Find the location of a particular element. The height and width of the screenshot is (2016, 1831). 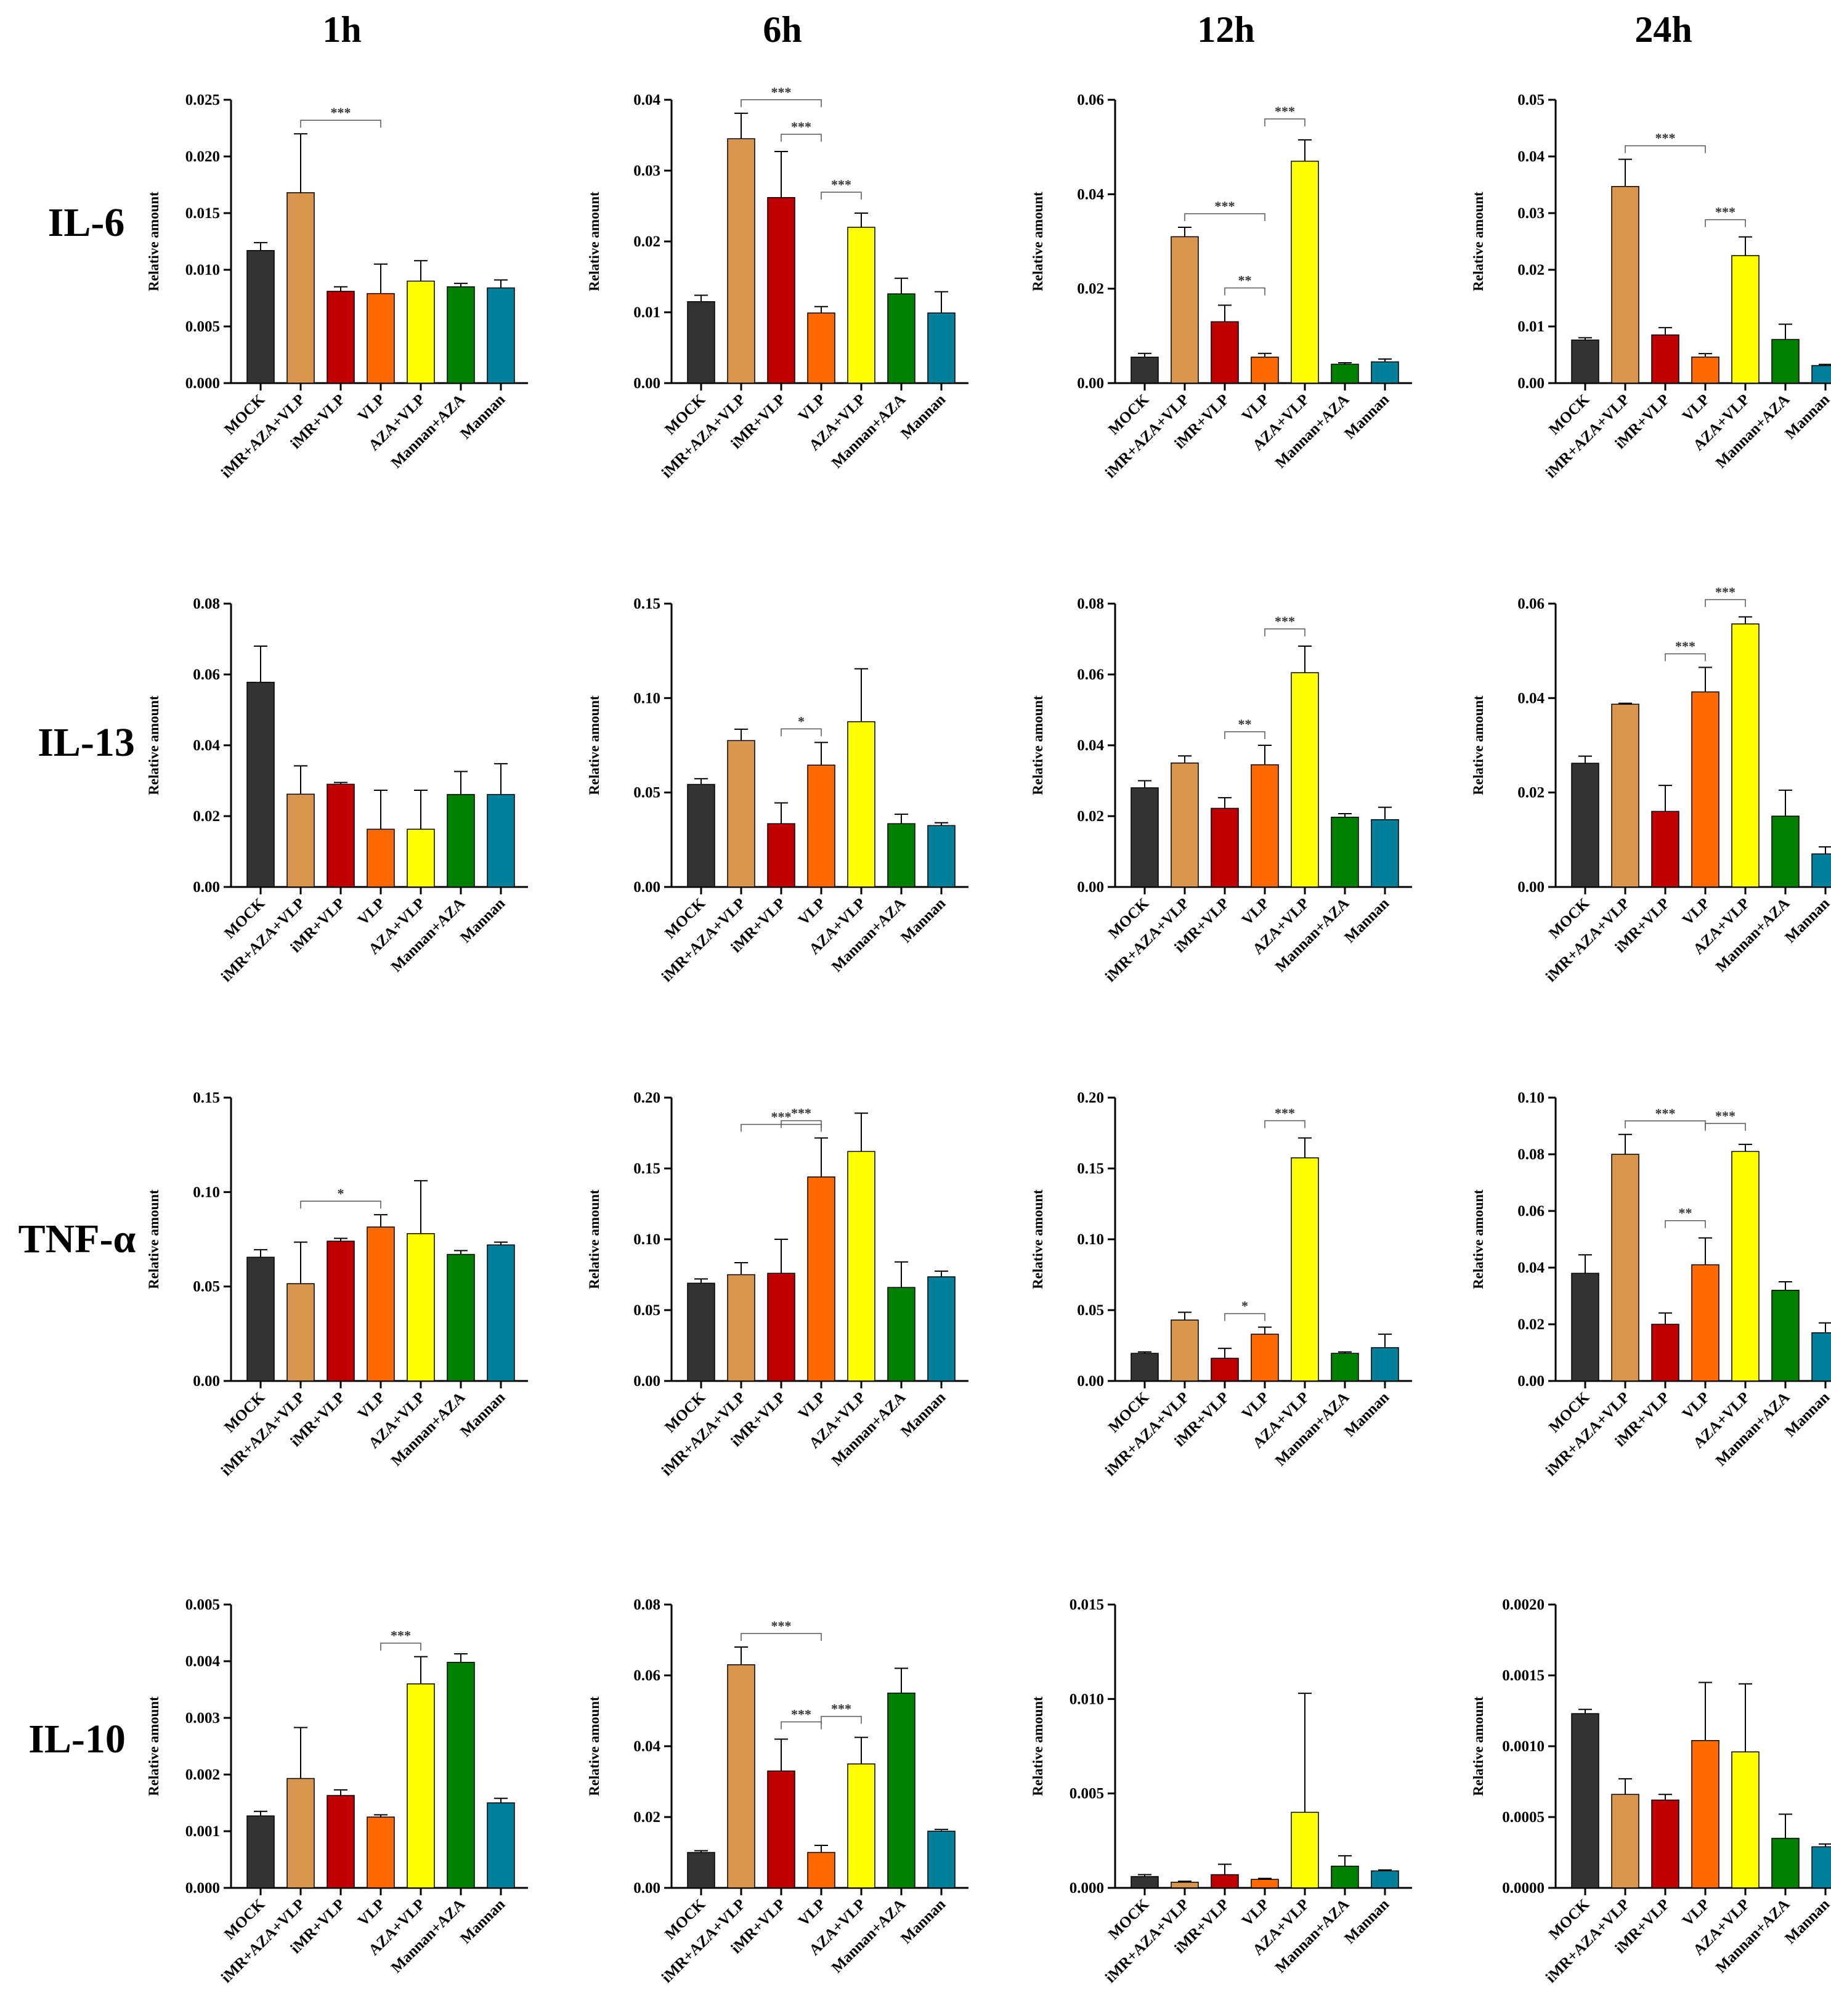

y-tick-label: 0.002 is located at coordinates (202, 1775).